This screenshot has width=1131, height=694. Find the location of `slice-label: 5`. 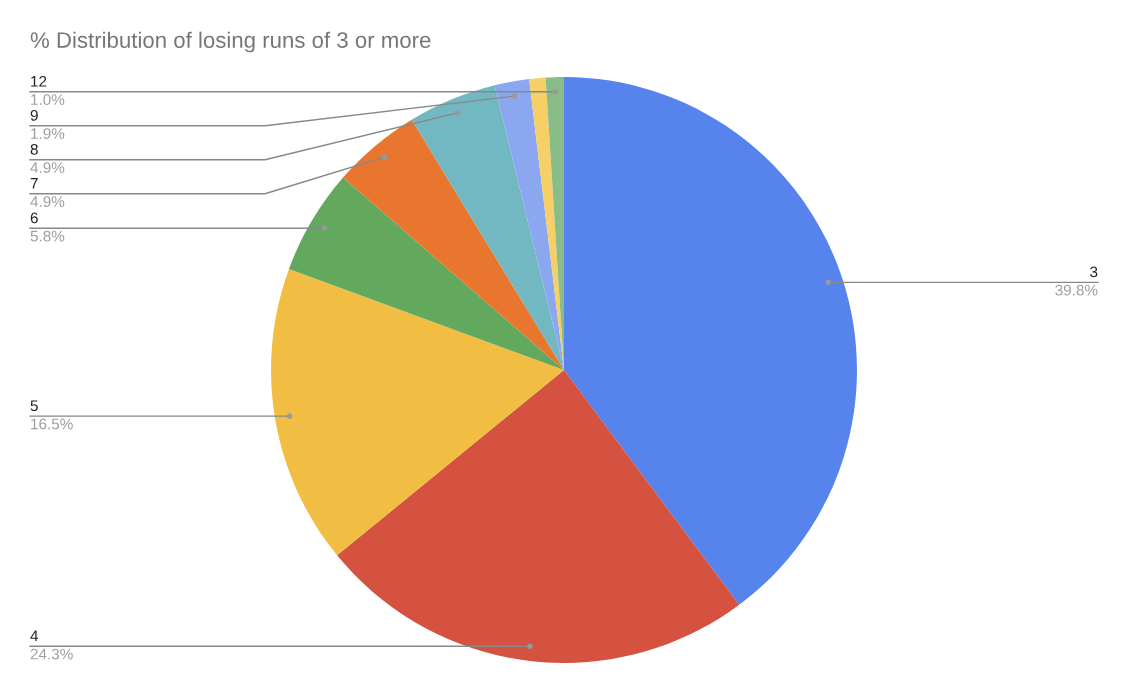

slice-label: 5 is located at coordinates (34, 406).